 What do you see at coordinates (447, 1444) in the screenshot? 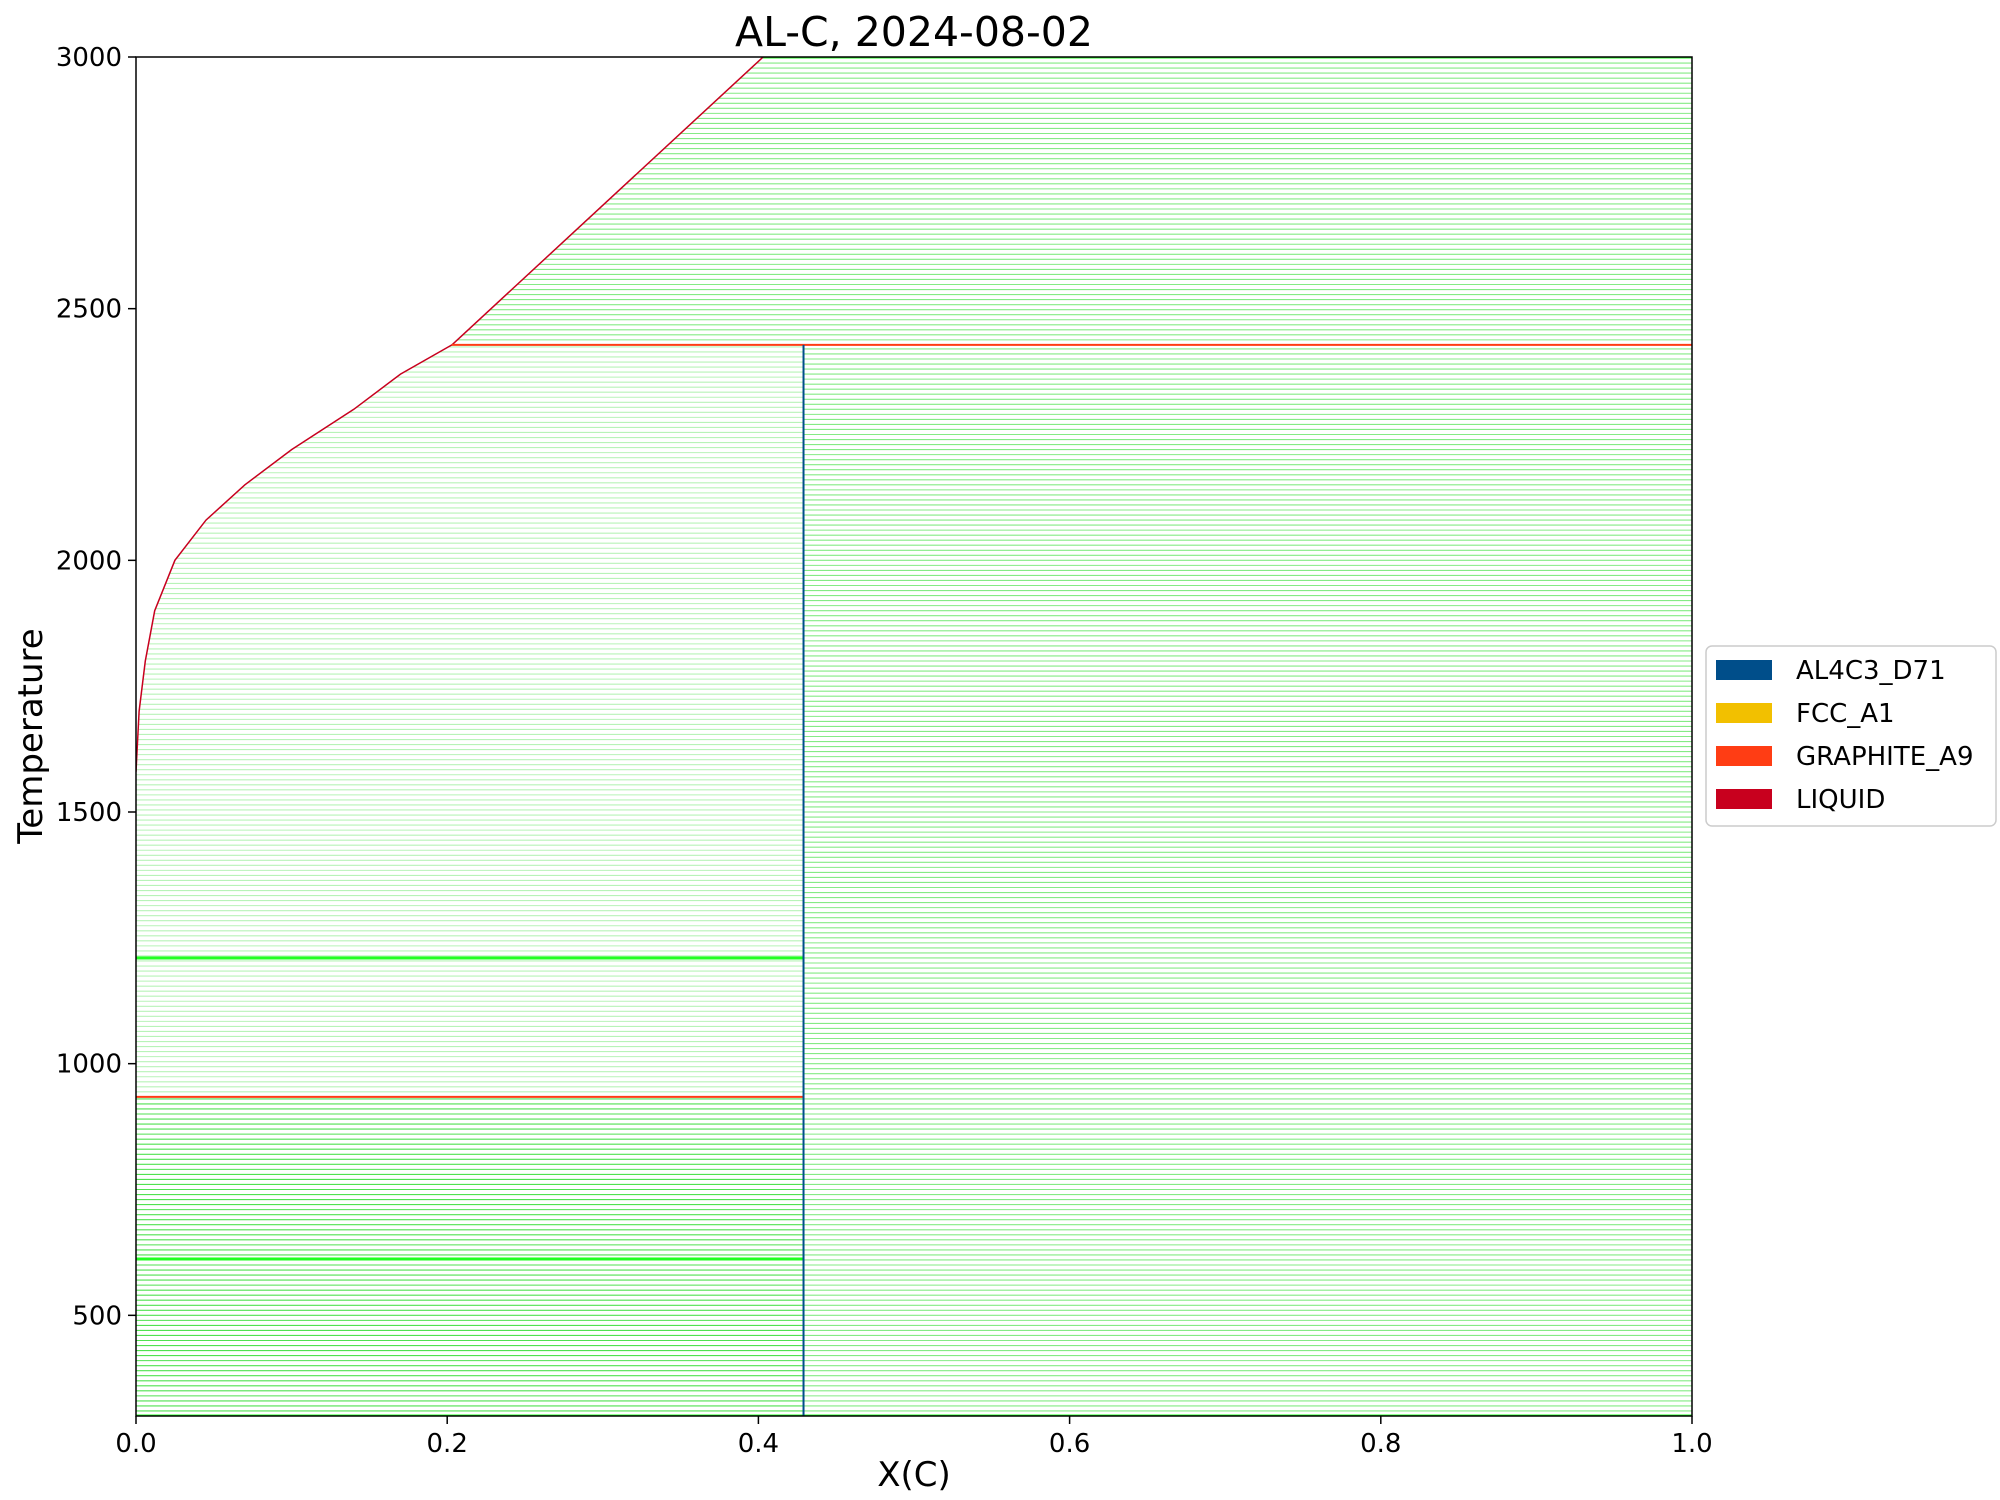
I see `x-tick-label: 0.2` at bounding box center [447, 1444].